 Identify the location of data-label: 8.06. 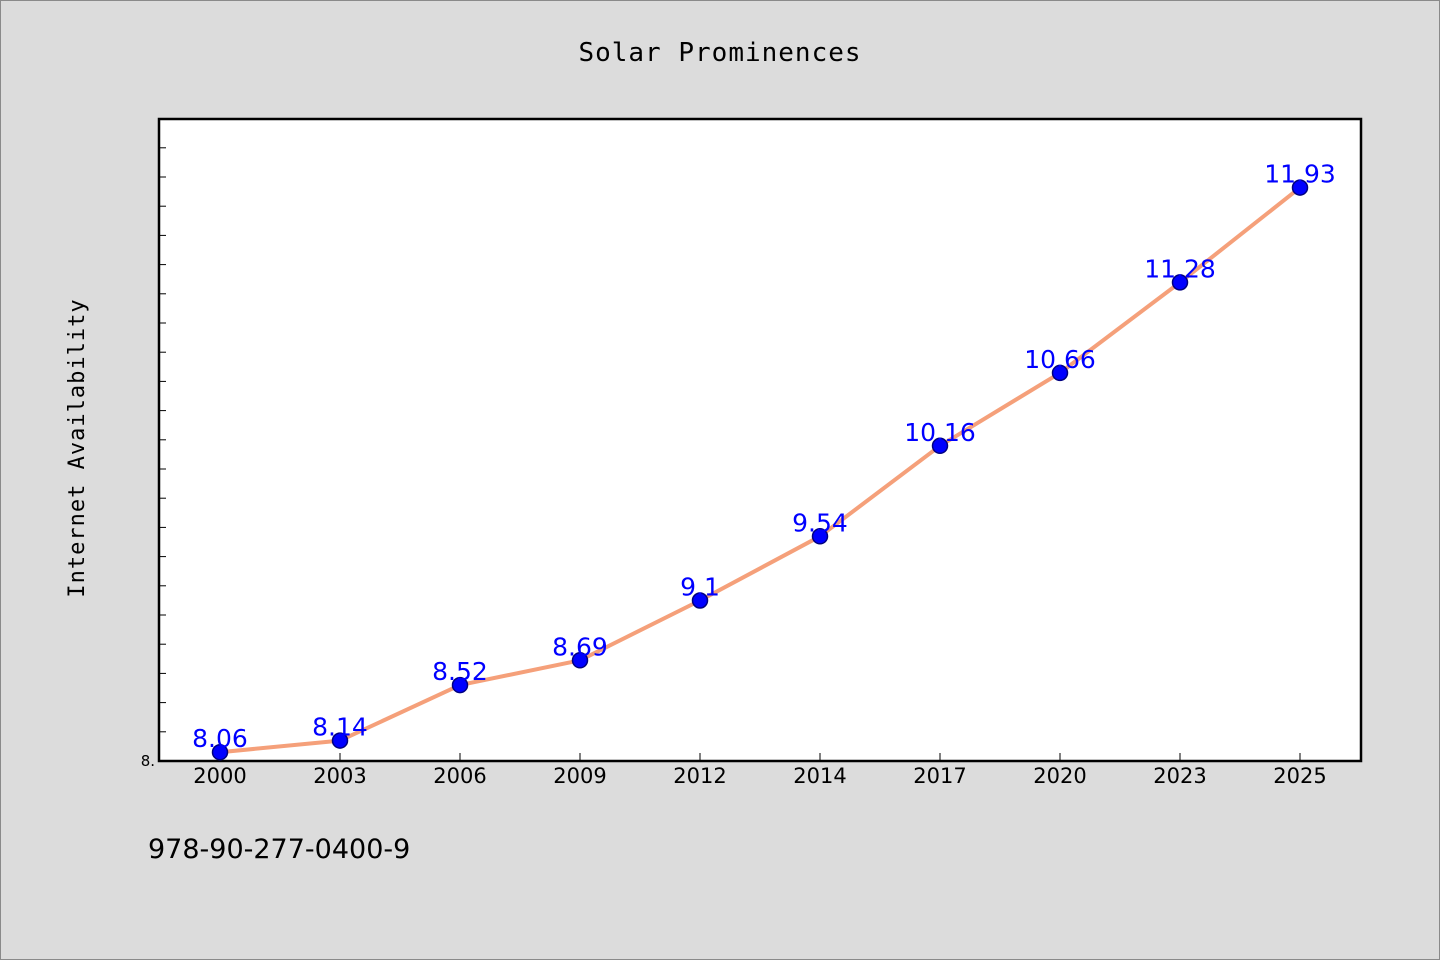
(220, 738).